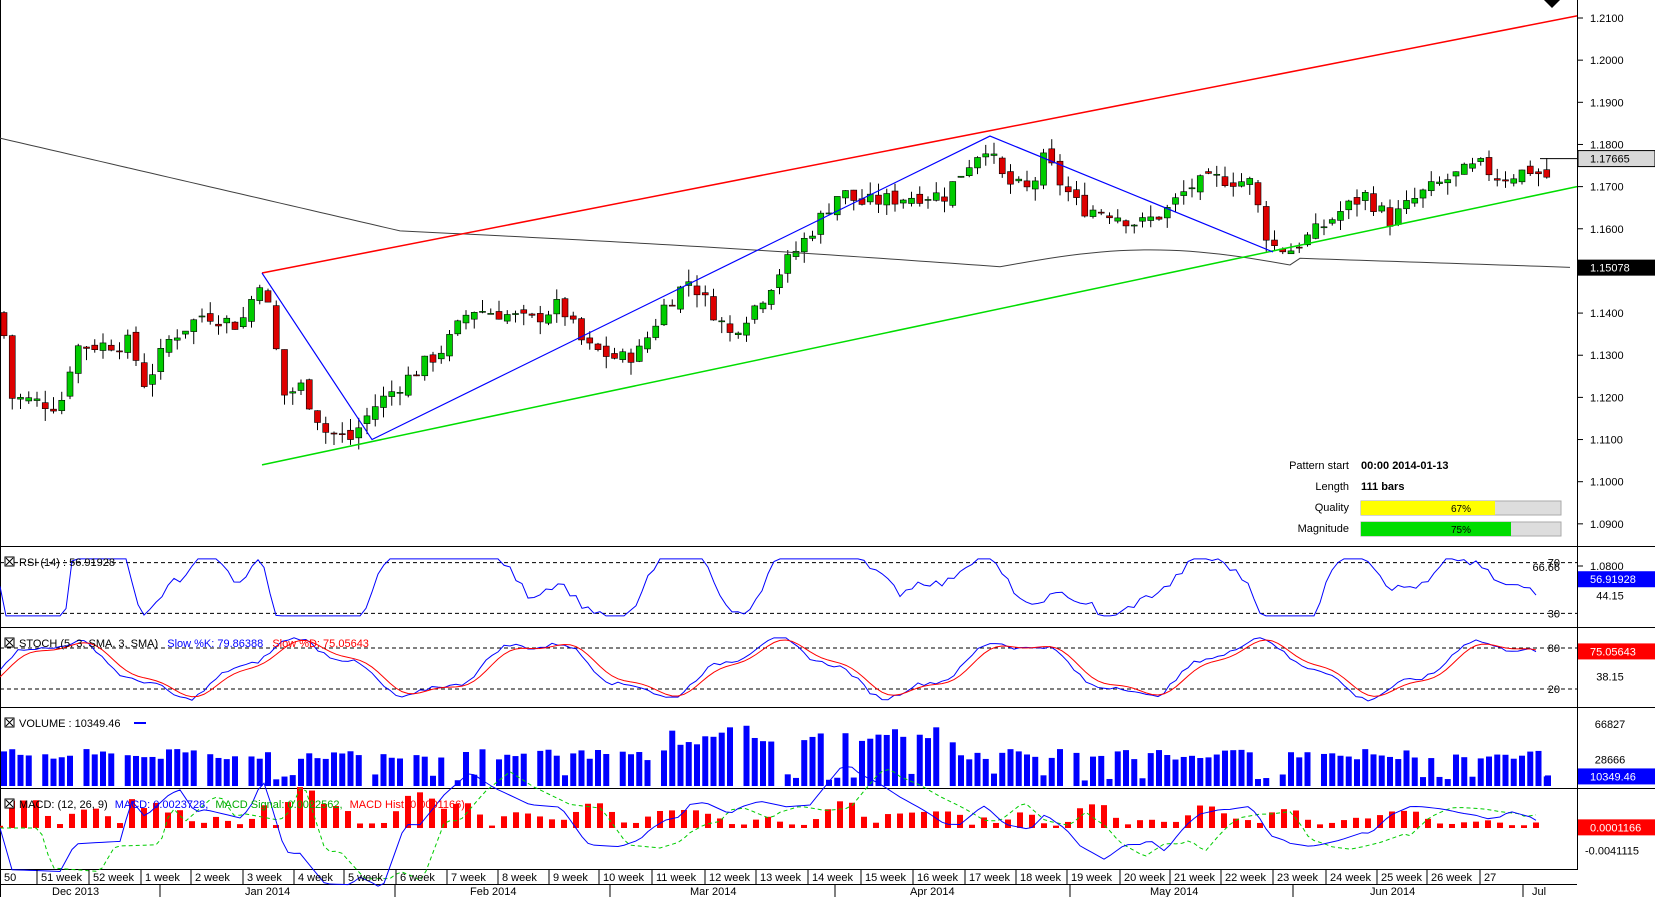 The width and height of the screenshot is (1655, 897). I want to click on last-price-box, so click(1616, 159).